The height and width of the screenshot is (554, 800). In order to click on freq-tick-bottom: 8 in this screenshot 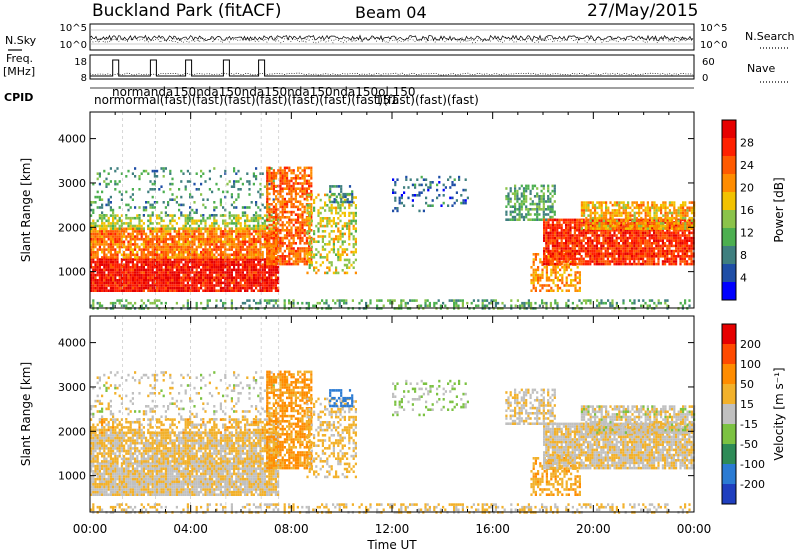, I will do `click(84, 78)`.